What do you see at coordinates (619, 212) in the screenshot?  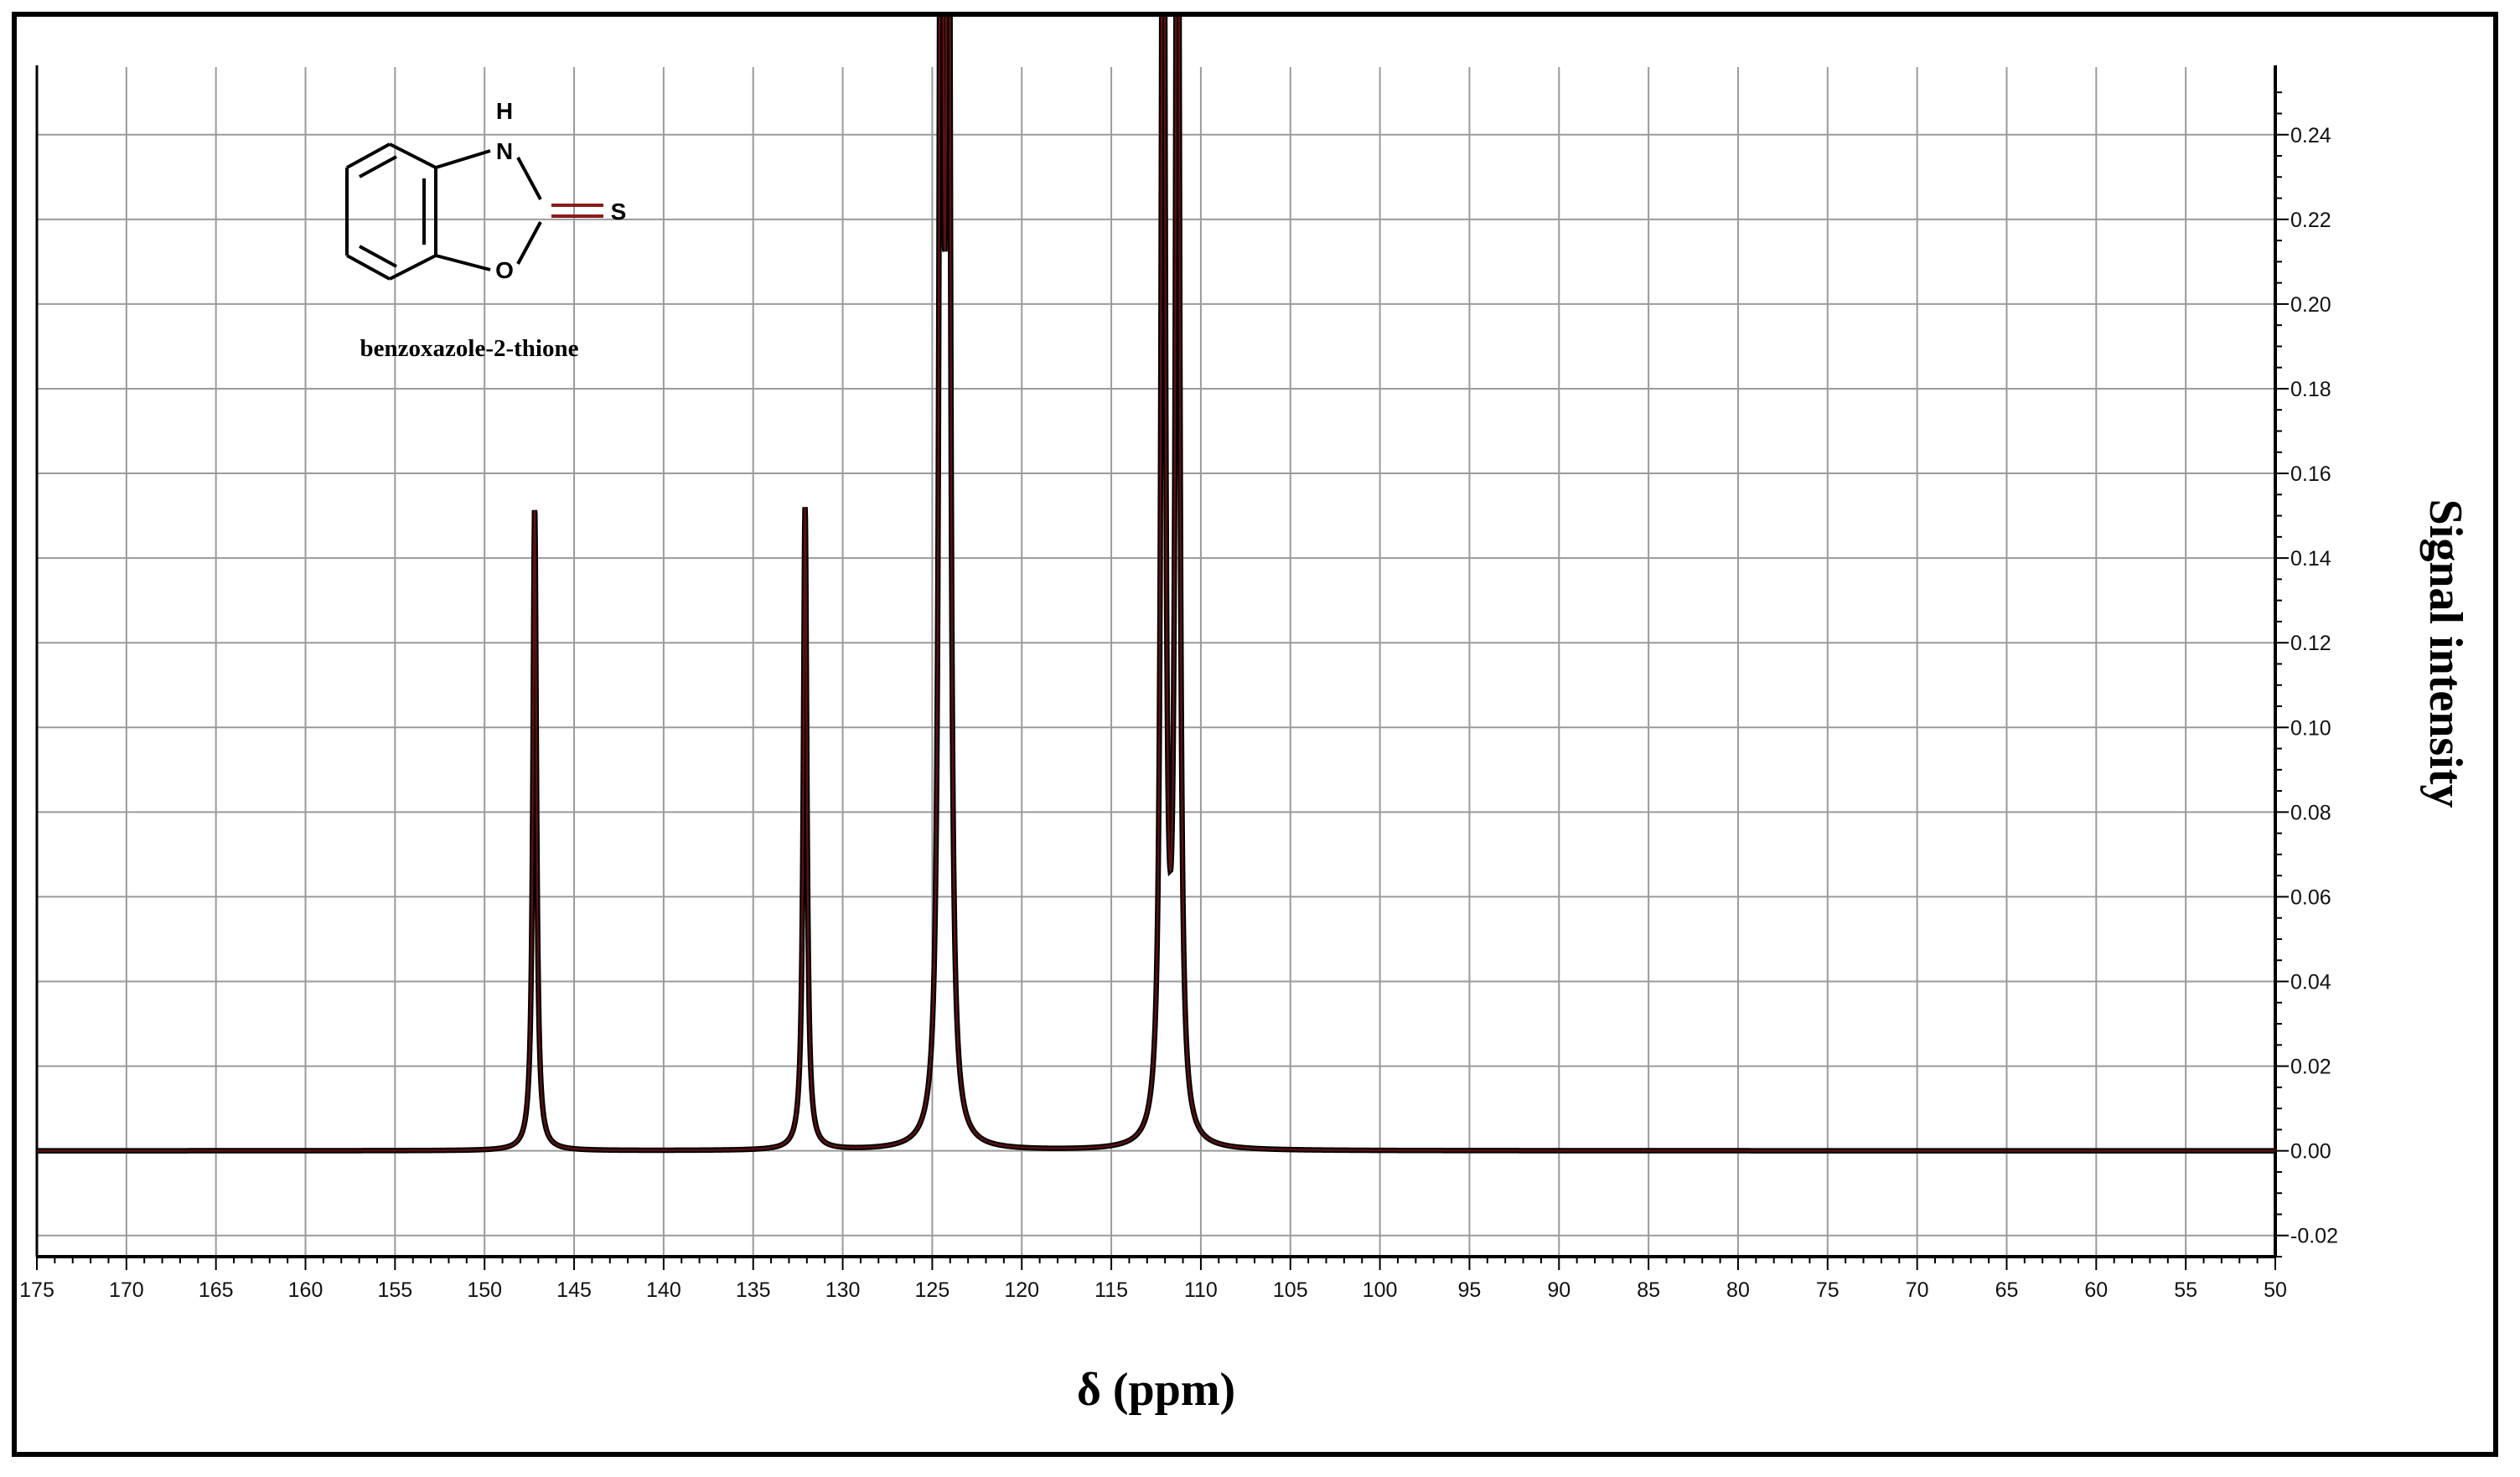 I see `s-atom-label: S` at bounding box center [619, 212].